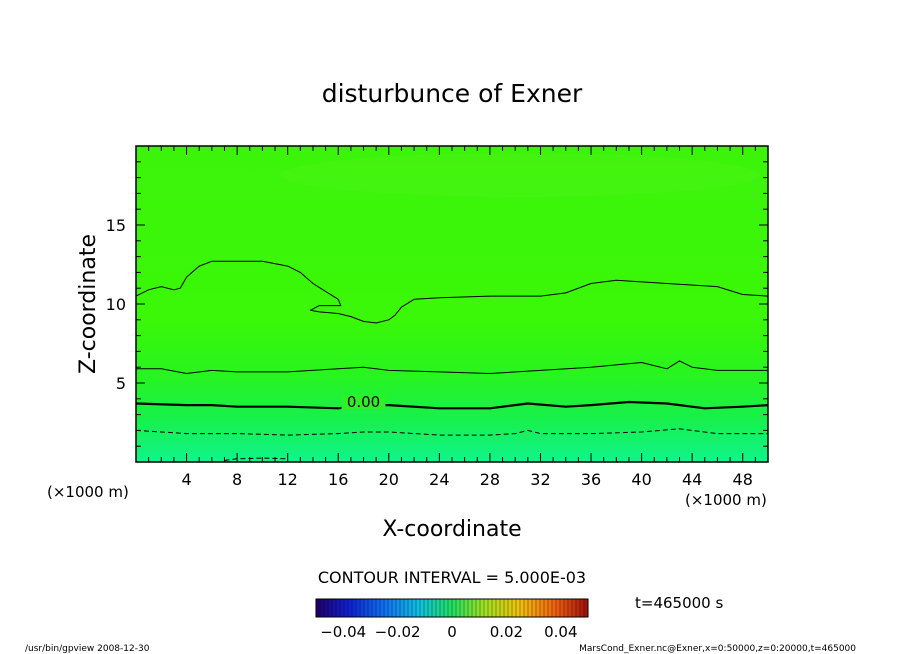 This screenshot has width=904, height=654. Describe the element at coordinates (506, 632) in the screenshot. I see `colorbar-tick-label: 0.02` at that location.